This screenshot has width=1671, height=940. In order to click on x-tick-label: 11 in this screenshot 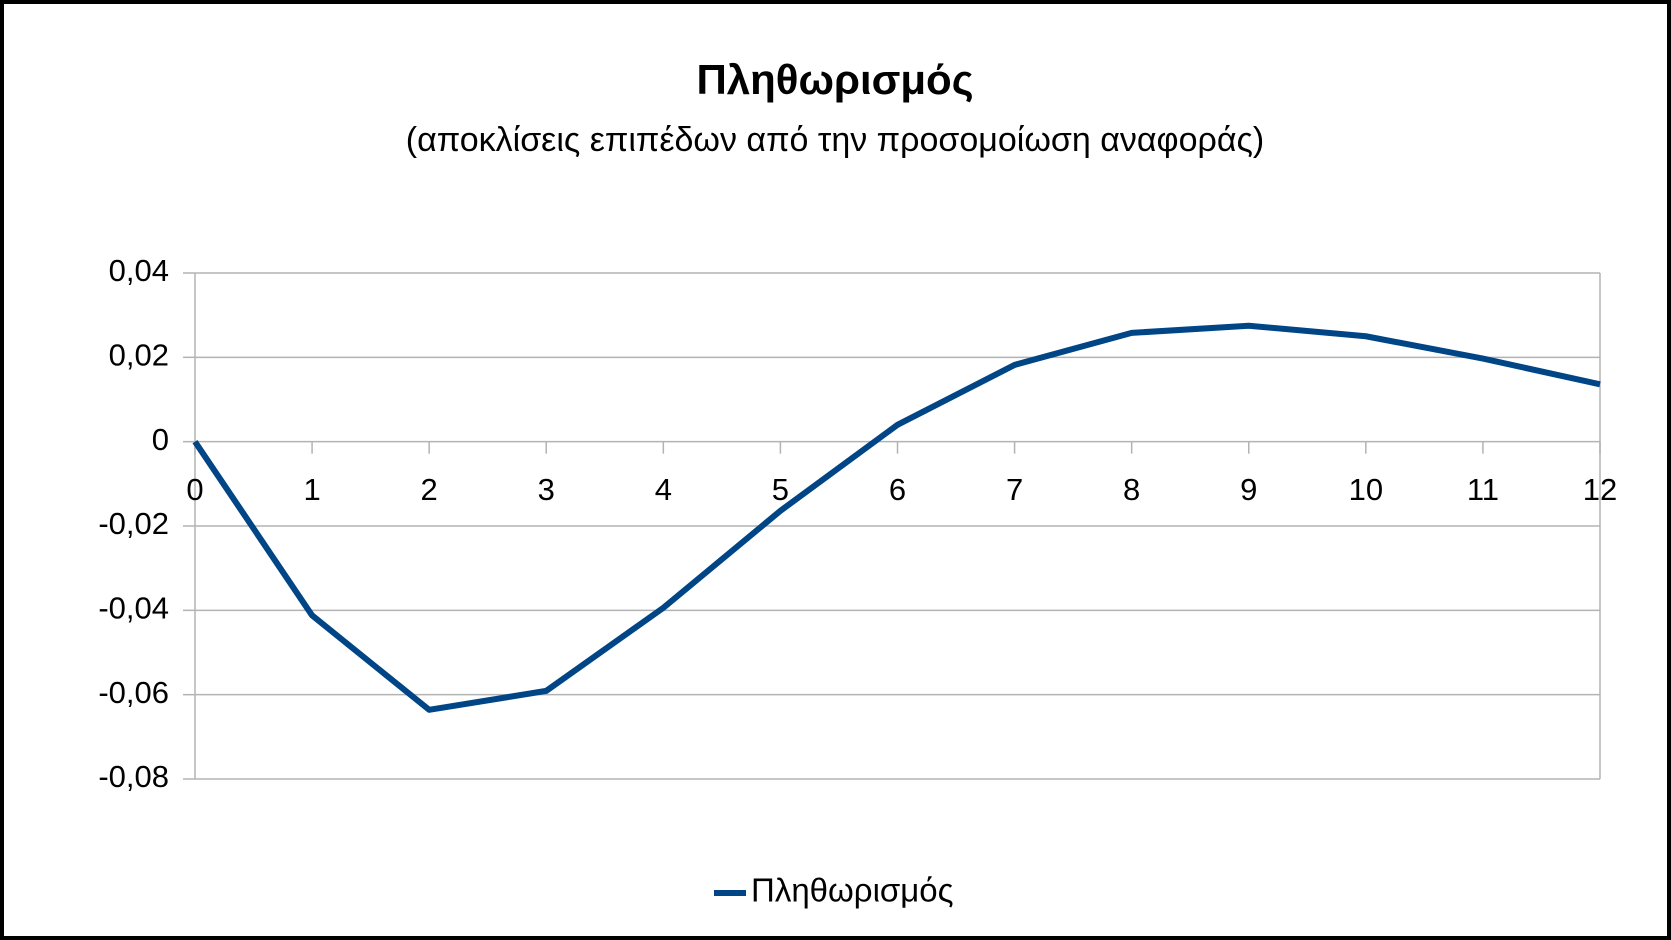, I will do `click(1483, 489)`.